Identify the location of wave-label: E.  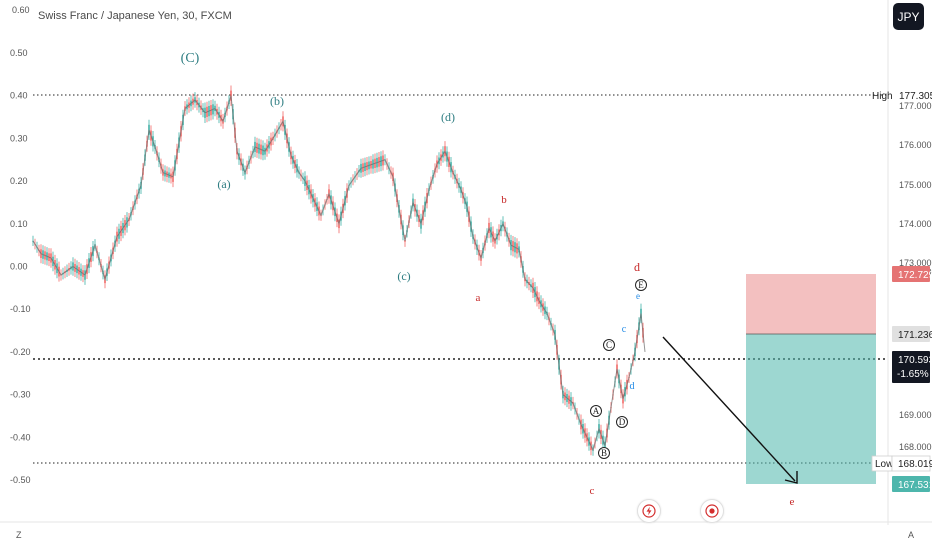
(641, 285).